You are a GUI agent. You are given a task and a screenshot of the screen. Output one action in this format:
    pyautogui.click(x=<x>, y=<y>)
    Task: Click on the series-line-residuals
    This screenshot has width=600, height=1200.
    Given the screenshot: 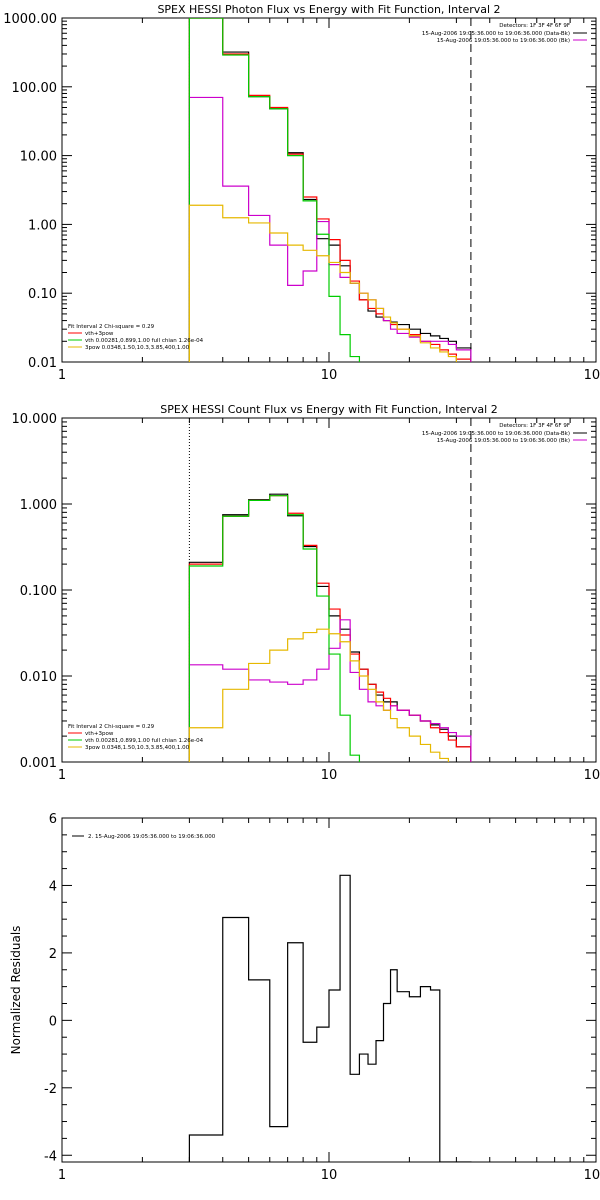 What is the action you would take?
    pyautogui.click(x=330, y=1018)
    